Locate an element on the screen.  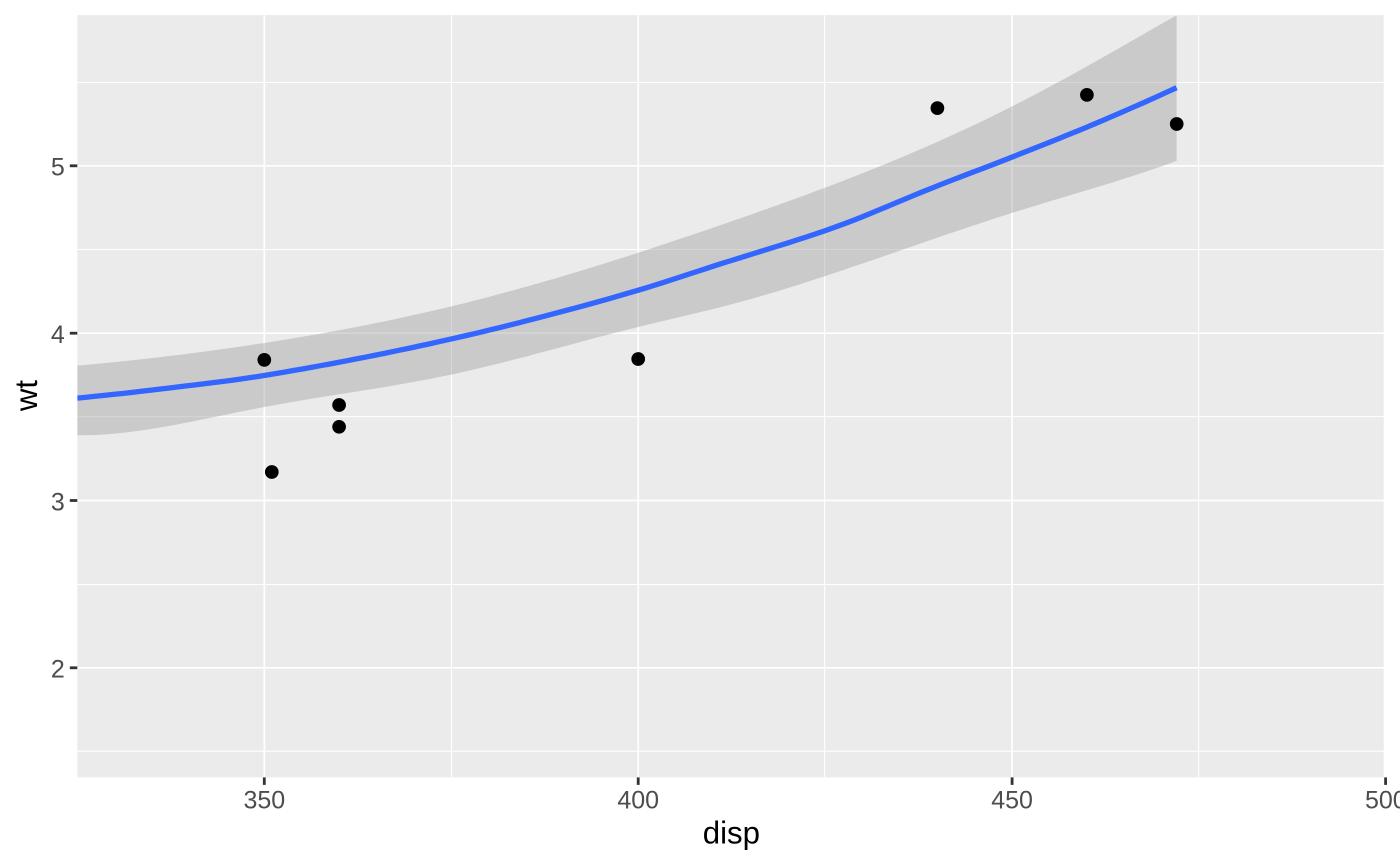
svg-text: disp is located at coordinates (731, 832).